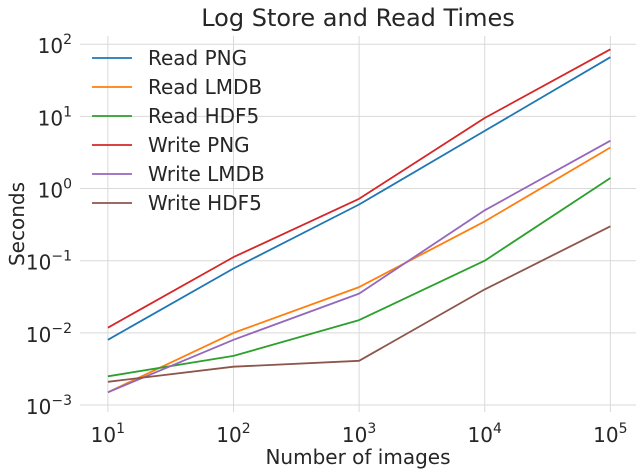  I want to click on legend-label: Read PNG, so click(197, 58).